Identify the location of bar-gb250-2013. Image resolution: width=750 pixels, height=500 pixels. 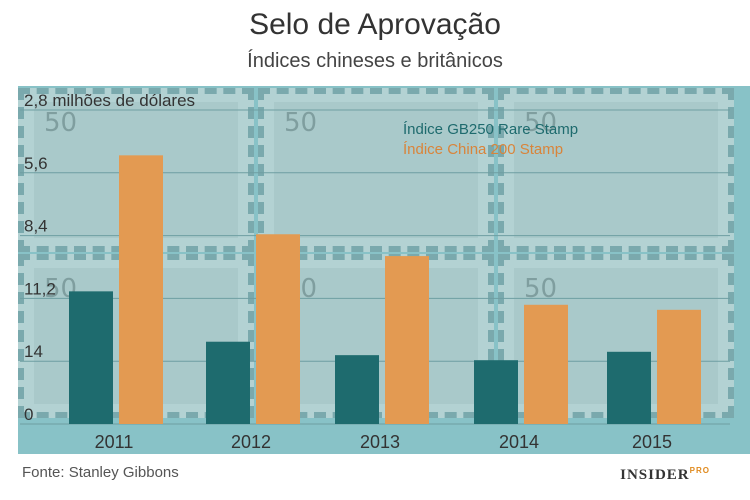
(357, 389).